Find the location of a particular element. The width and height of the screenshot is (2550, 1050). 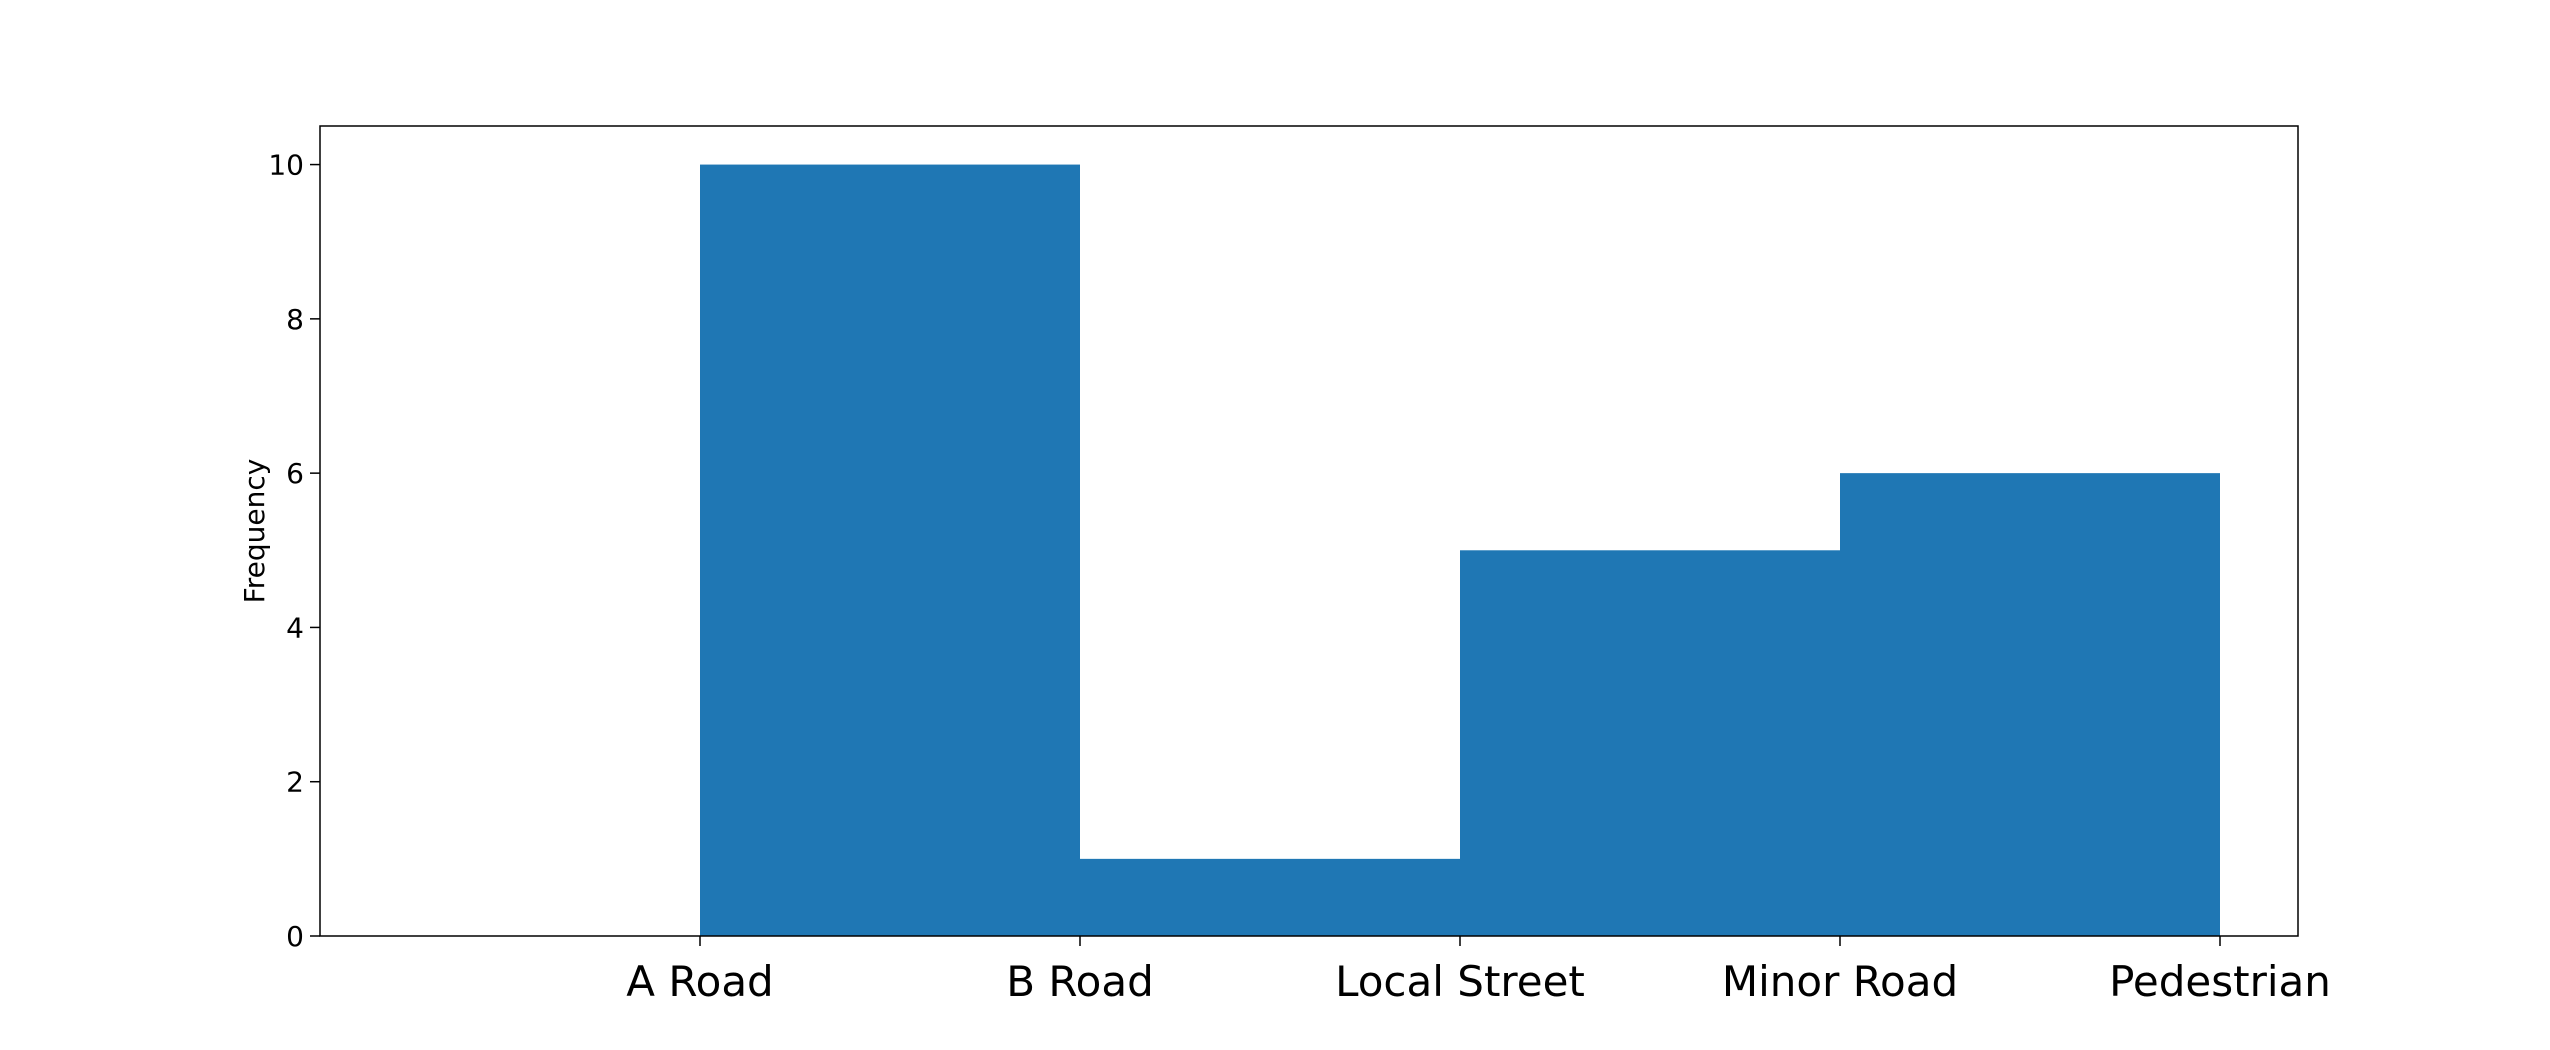

y-tick-label: 10 is located at coordinates (286, 165).